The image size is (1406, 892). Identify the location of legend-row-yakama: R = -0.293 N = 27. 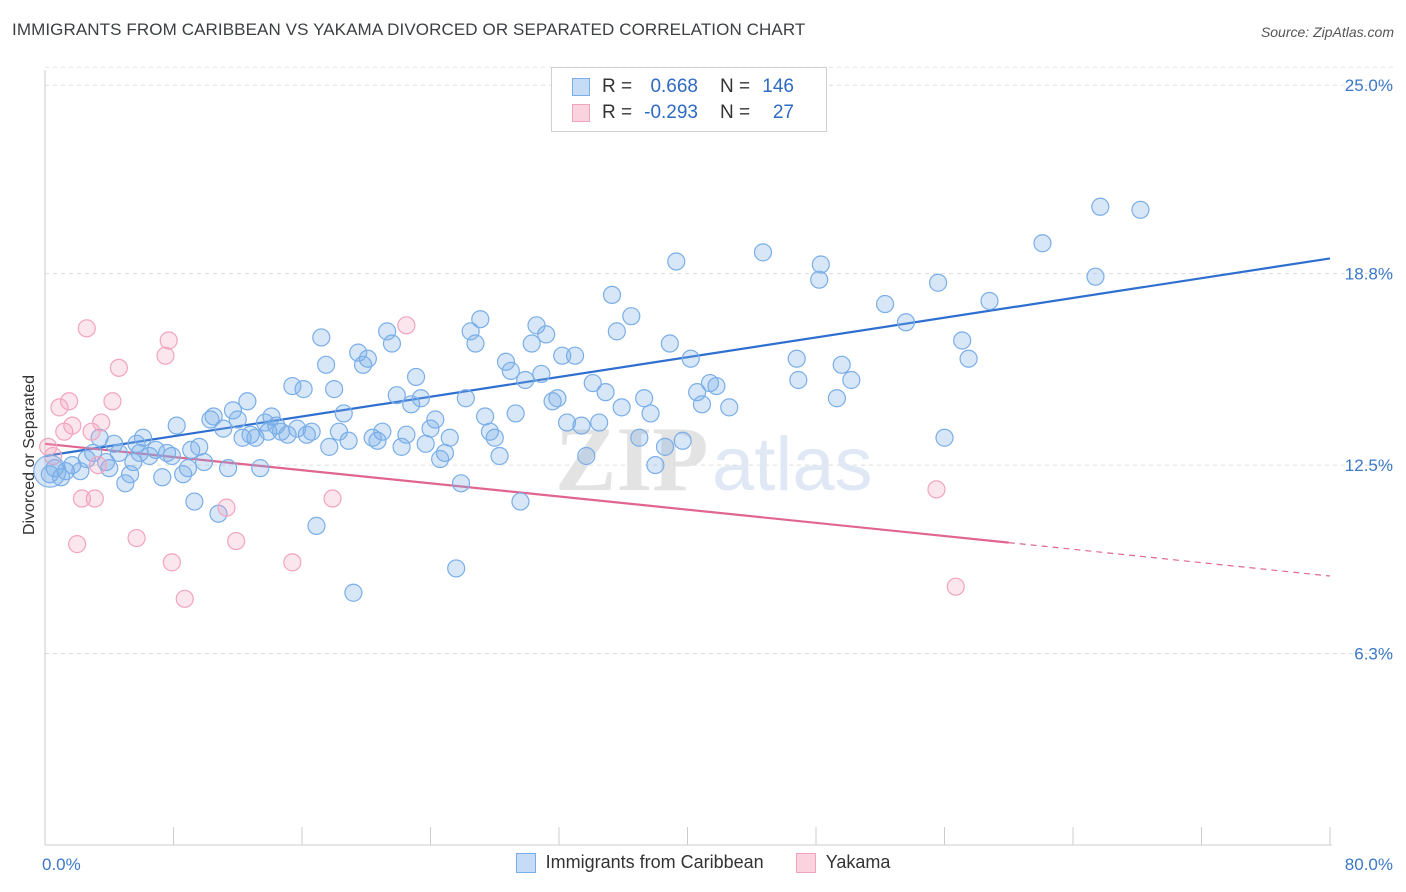
(683, 113).